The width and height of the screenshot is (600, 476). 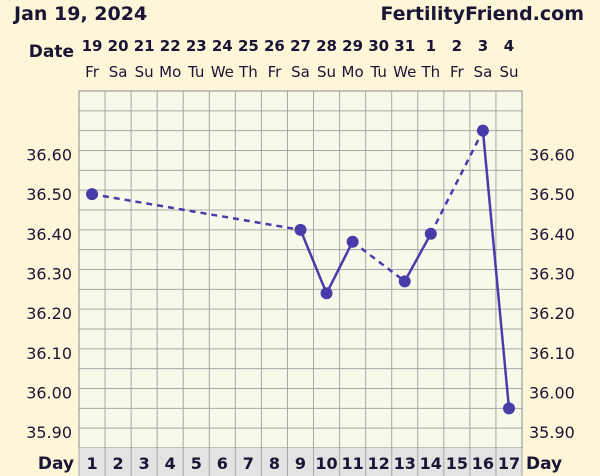 I want to click on y-tick-label-right: 35.90, so click(x=552, y=432).